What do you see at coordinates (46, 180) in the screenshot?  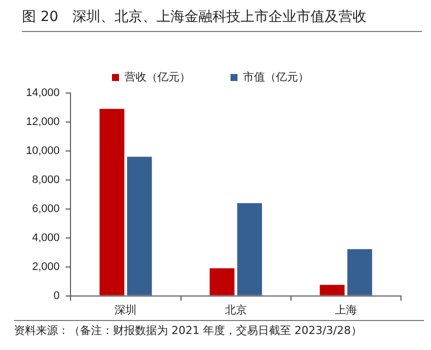 I see `y-tick-label: 8,000` at bounding box center [46, 180].